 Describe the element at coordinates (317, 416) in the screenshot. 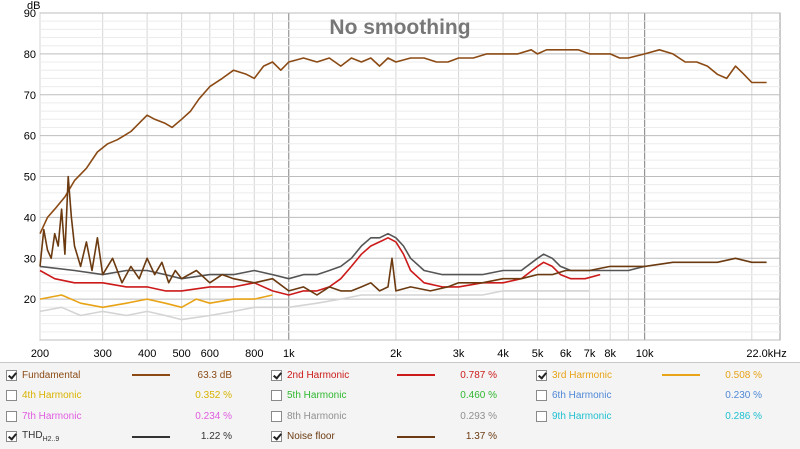

I see `legend-label: 8th Harmonic` at that location.